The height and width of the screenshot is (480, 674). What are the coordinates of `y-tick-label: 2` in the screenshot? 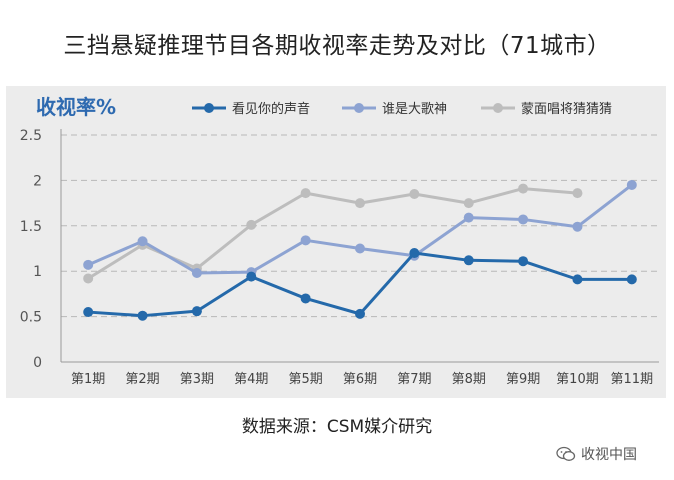 It's located at (37, 181).